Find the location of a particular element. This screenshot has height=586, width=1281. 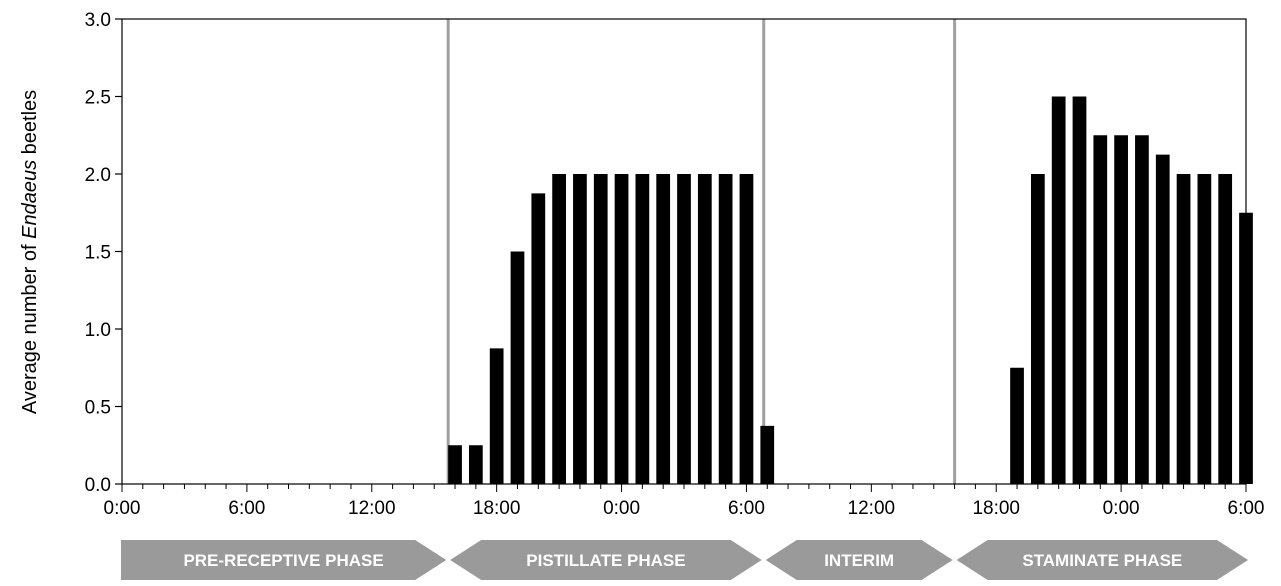

phase-label-1: PISTILLATE PHASE is located at coordinates (605, 560).